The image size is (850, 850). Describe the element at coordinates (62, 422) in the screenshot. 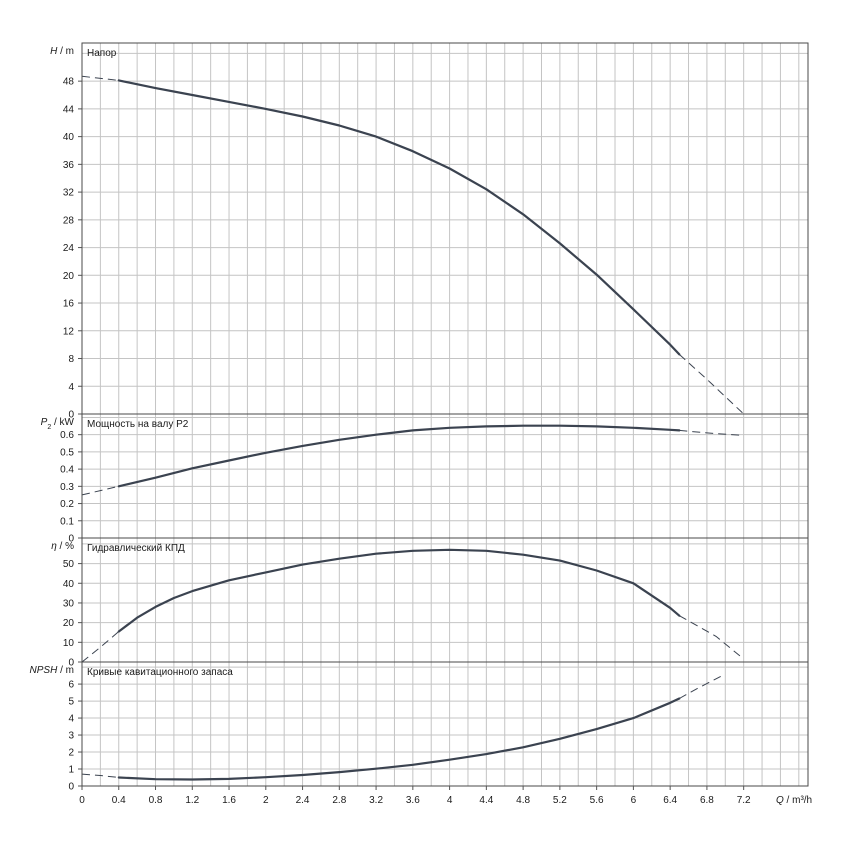

I see `y-axis-unit: / kW` at that location.